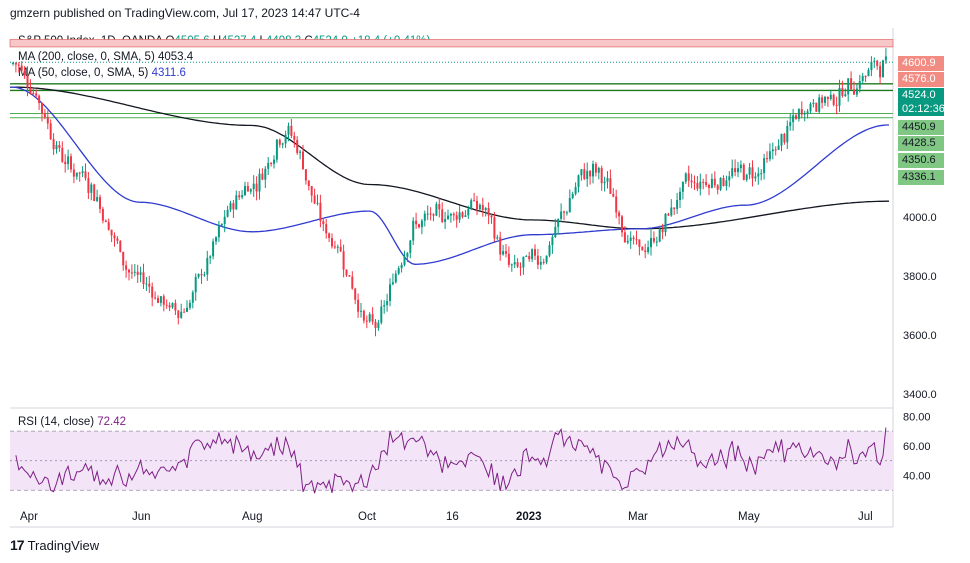 Image resolution: width=970 pixels, height=563 pixels. What do you see at coordinates (446, 517) in the screenshot?
I see `time-axis: Apr Jun Aug Oct 16 2023 Mar May Jul` at bounding box center [446, 517].